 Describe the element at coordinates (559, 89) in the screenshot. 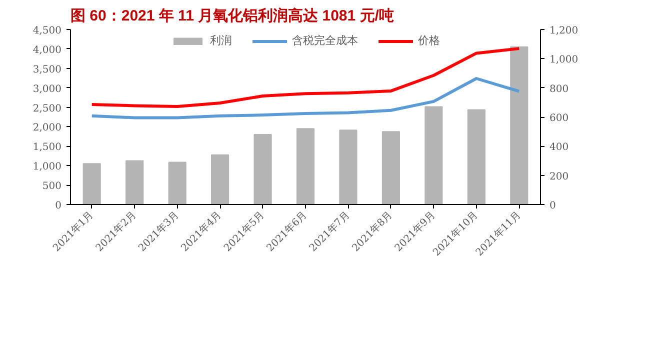

I see `y2-tick-label: 800` at that location.